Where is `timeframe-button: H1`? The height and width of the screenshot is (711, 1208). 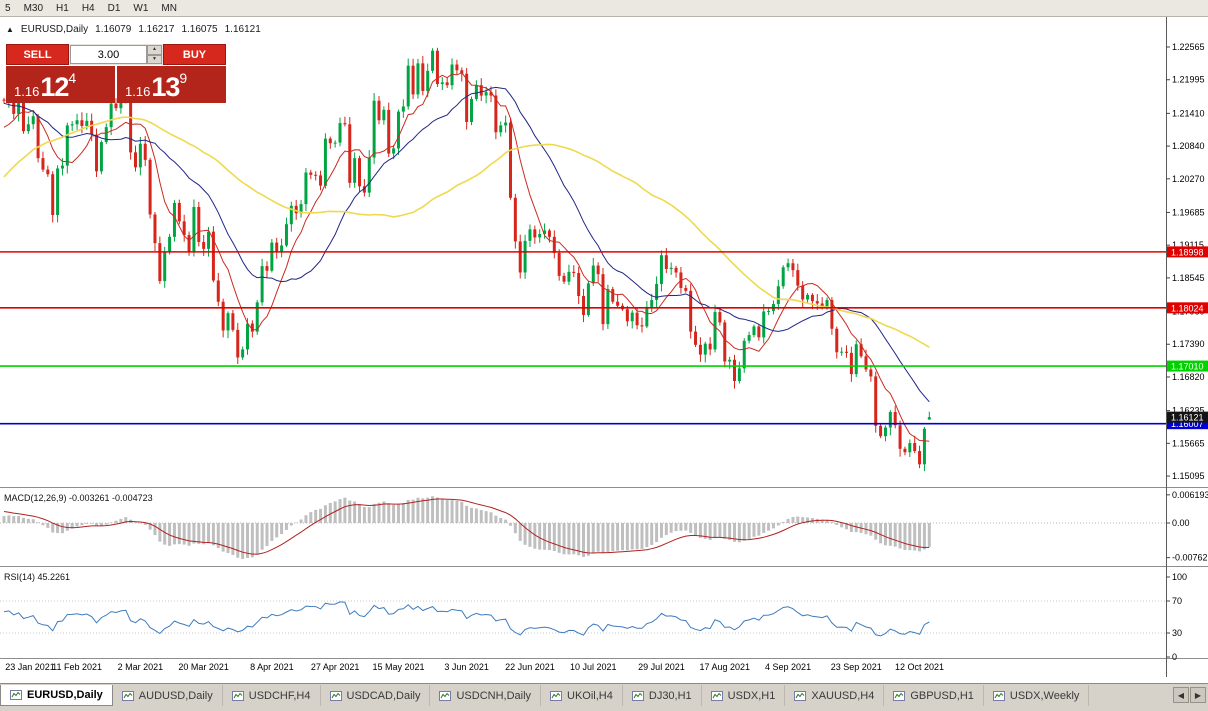
timeframe-button: H1 is located at coordinates (62, 8).